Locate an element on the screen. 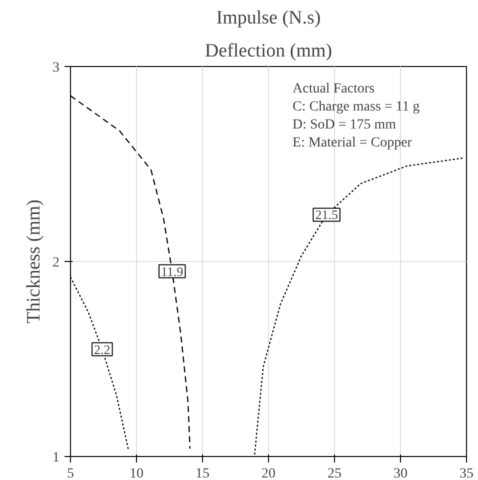 The width and height of the screenshot is (478, 480). x-tick-label: 15 is located at coordinates (203, 473).